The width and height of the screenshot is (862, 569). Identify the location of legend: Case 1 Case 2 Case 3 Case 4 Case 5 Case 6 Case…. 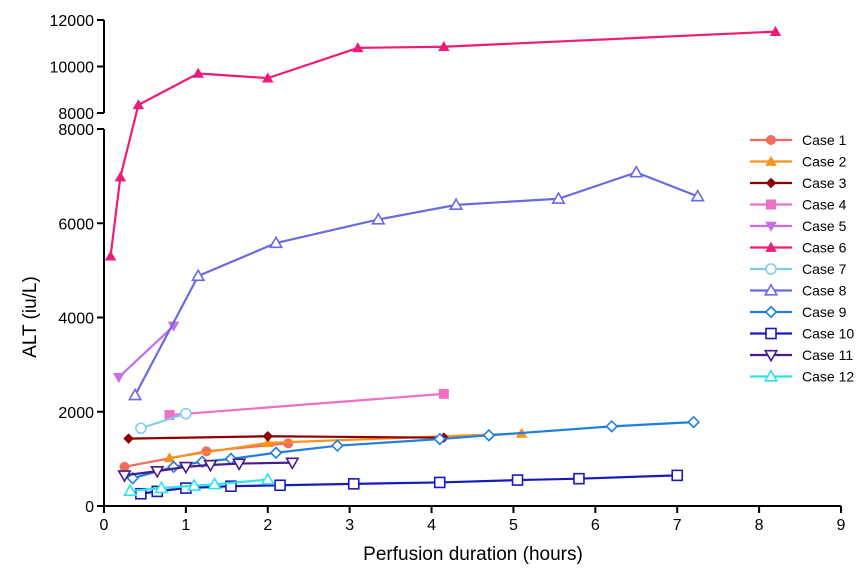
(802, 258).